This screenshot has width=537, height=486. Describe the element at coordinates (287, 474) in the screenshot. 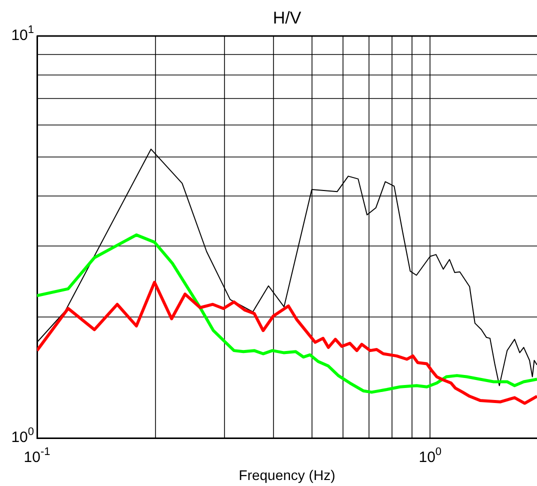

I see `x-axis-title: Frequency (Hz)` at that location.